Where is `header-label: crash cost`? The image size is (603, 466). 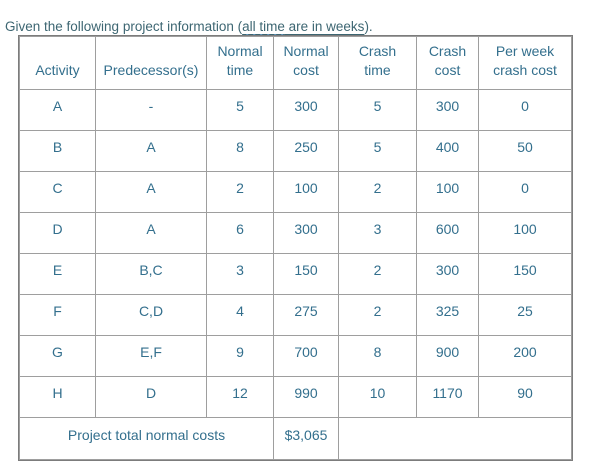
header-label: crash cost is located at coordinates (525, 70).